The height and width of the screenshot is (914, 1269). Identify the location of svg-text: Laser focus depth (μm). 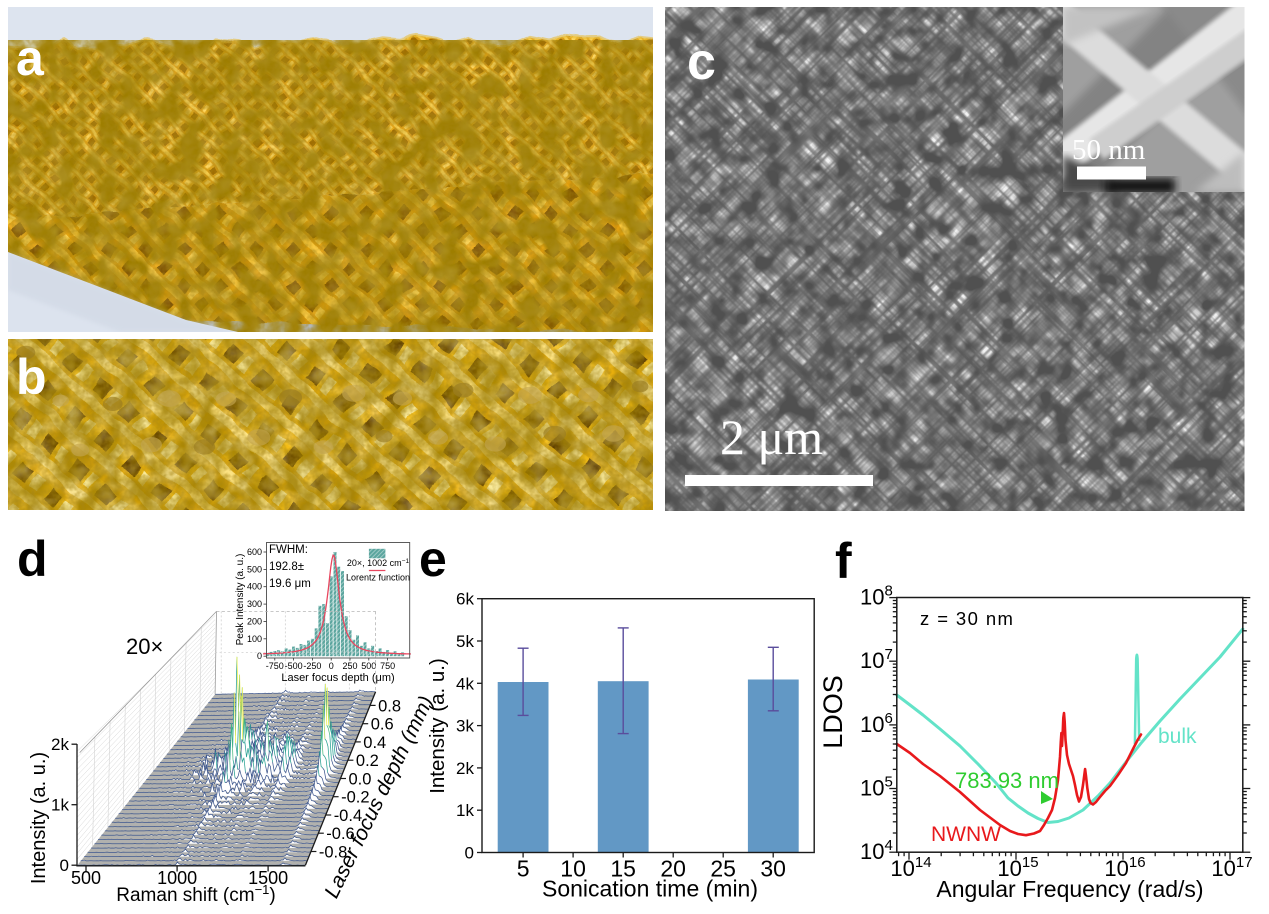
(337, 678).